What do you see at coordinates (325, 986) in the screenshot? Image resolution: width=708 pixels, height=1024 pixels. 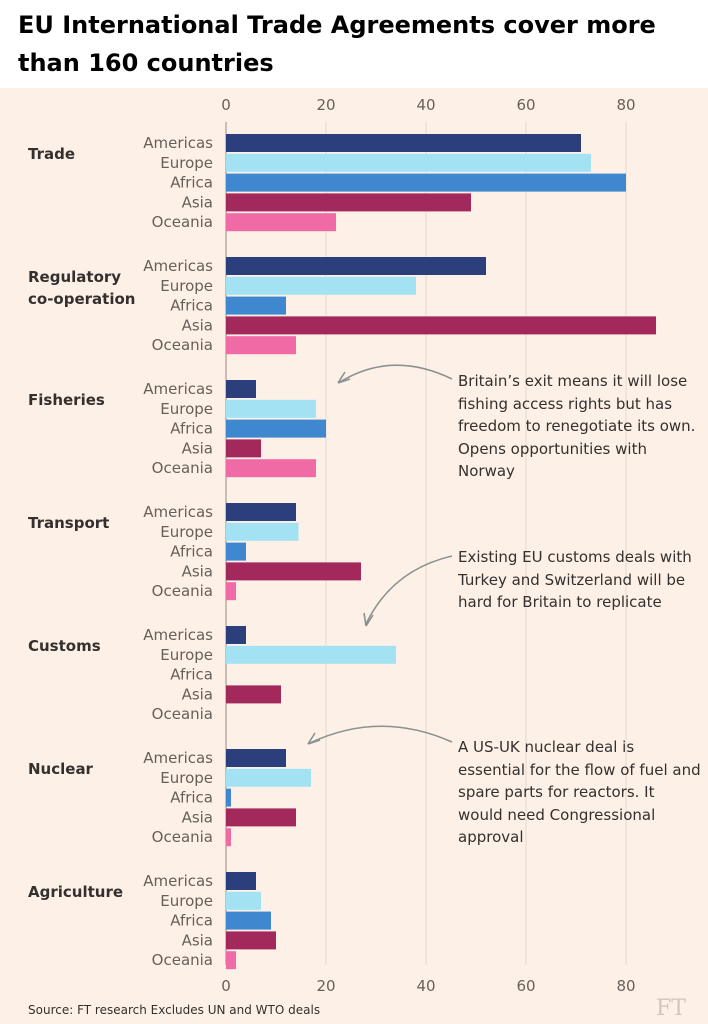 I see `x-tick-bottom-20: 20` at bounding box center [325, 986].